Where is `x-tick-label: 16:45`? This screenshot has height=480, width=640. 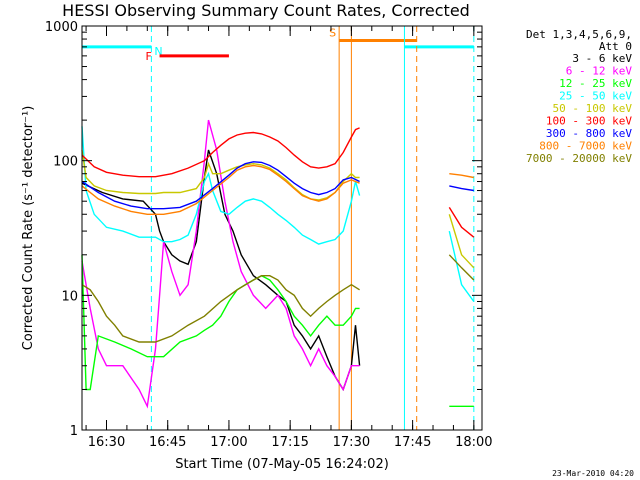
x-tick-label: 16:45 is located at coordinates (167, 442).